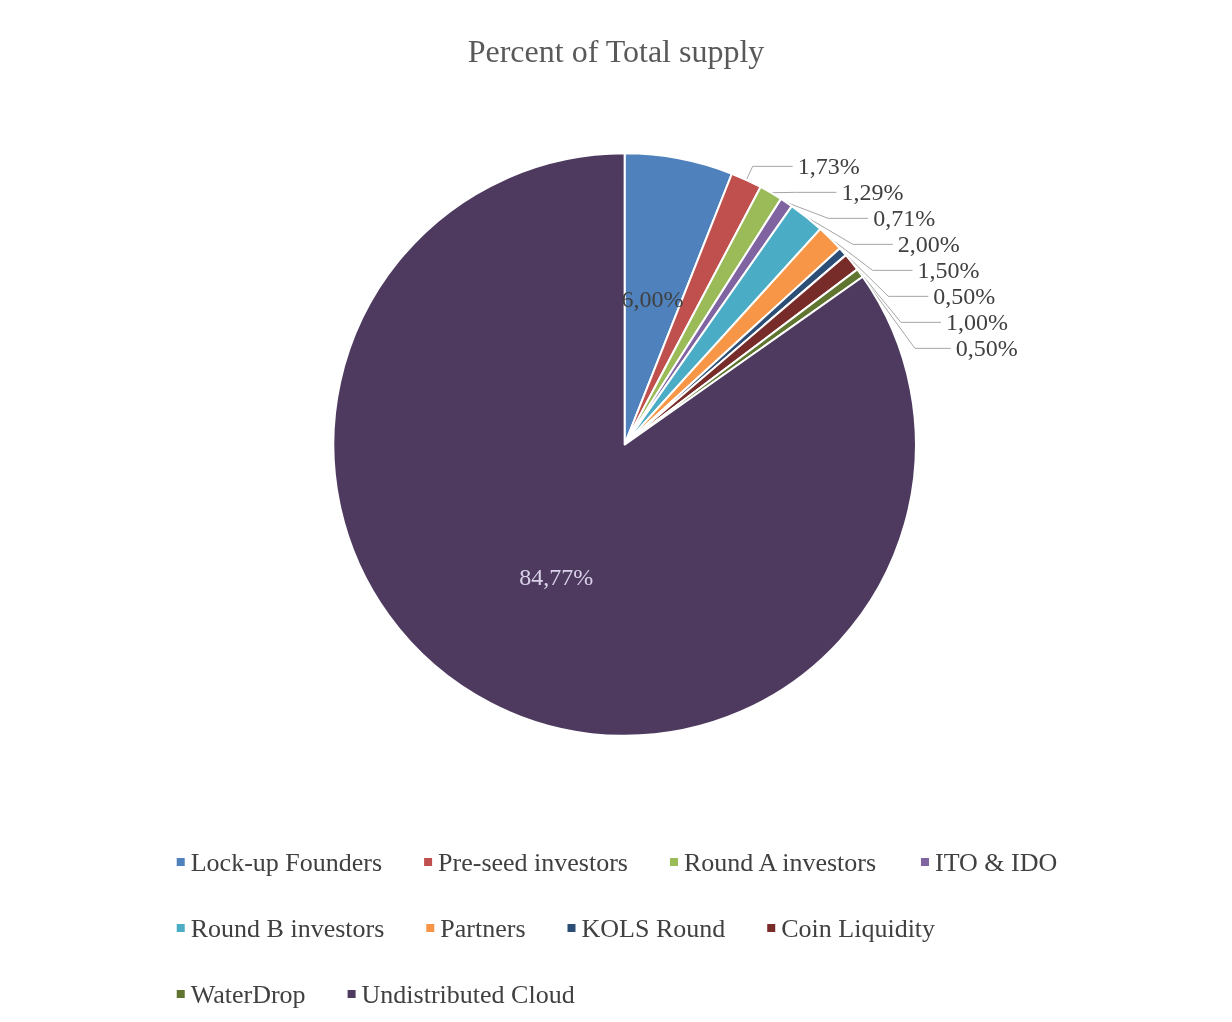  Describe the element at coordinates (653, 928) in the screenshot. I see `legend-label: KOLS Round` at that location.